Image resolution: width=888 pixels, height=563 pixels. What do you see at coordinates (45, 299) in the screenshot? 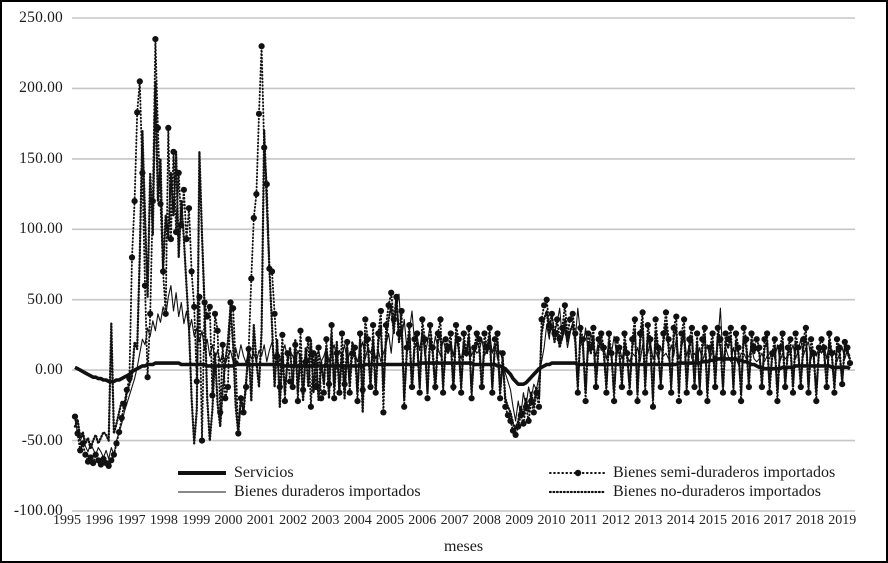
I see `y-tick-label: 50.00` at bounding box center [45, 299].